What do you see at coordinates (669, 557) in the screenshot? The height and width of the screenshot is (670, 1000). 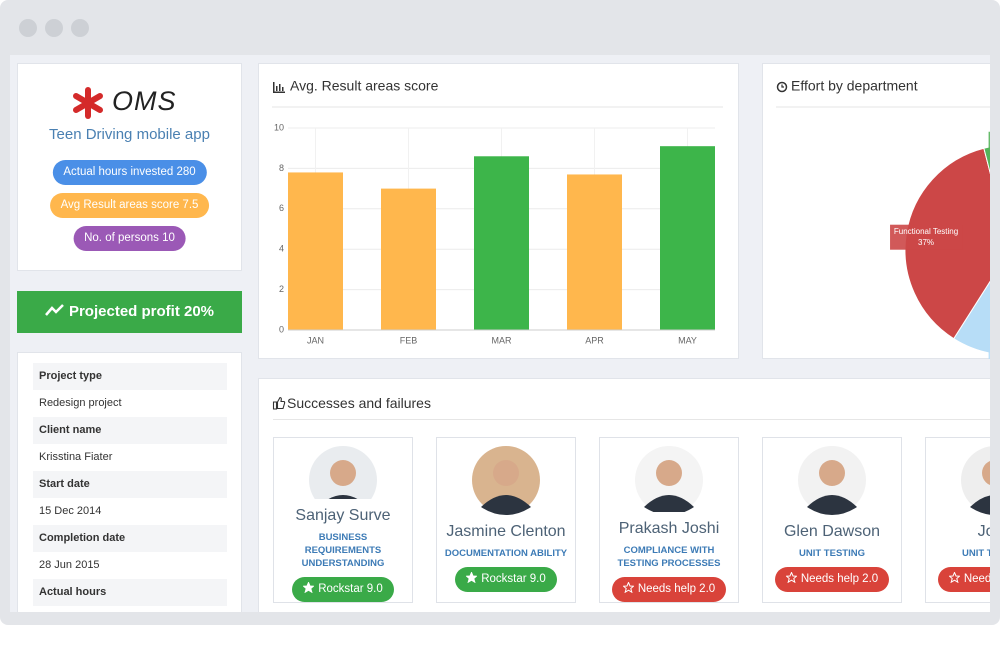 I see `person-skill: COMPLIANCE WITH TESTING PROCESSES` at bounding box center [669, 557].